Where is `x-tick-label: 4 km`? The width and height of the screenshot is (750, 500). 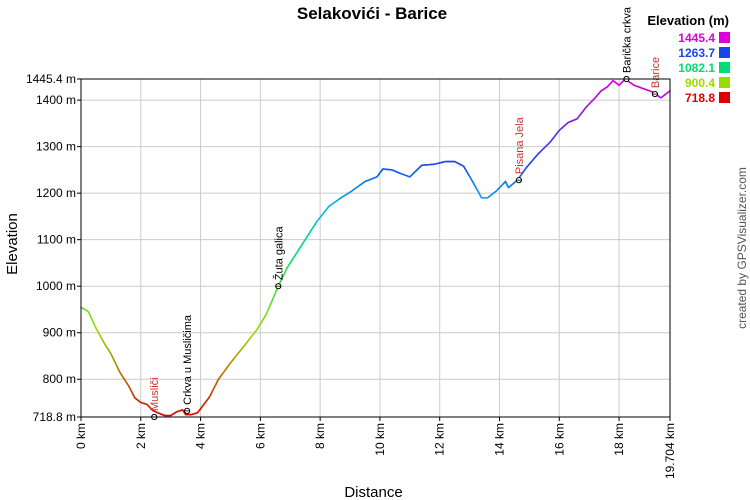
x-tick-label: 4 km is located at coordinates (201, 436).